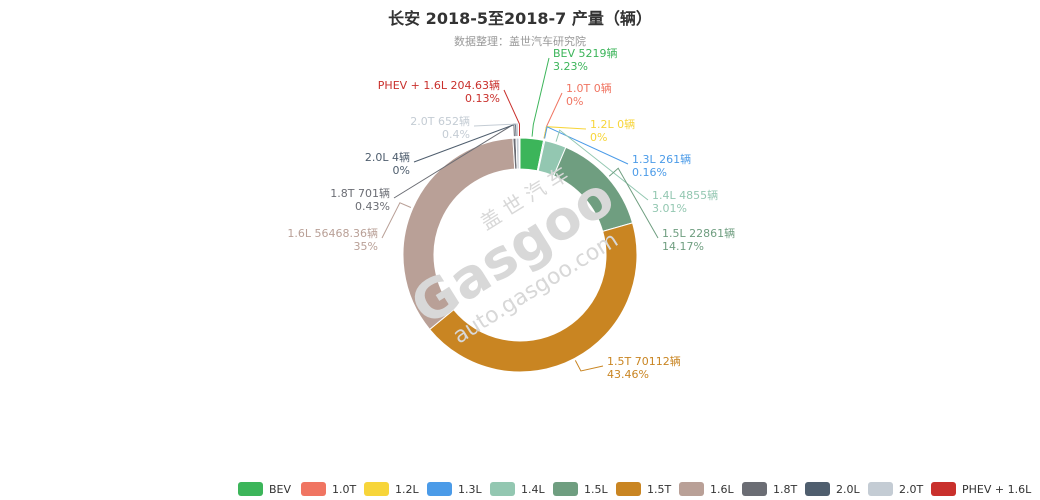 Image resolution: width=1040 pixels, height=500 pixels. Describe the element at coordinates (391, 489) in the screenshot. I see `legend-item-1-2l: 1.2L` at that location.